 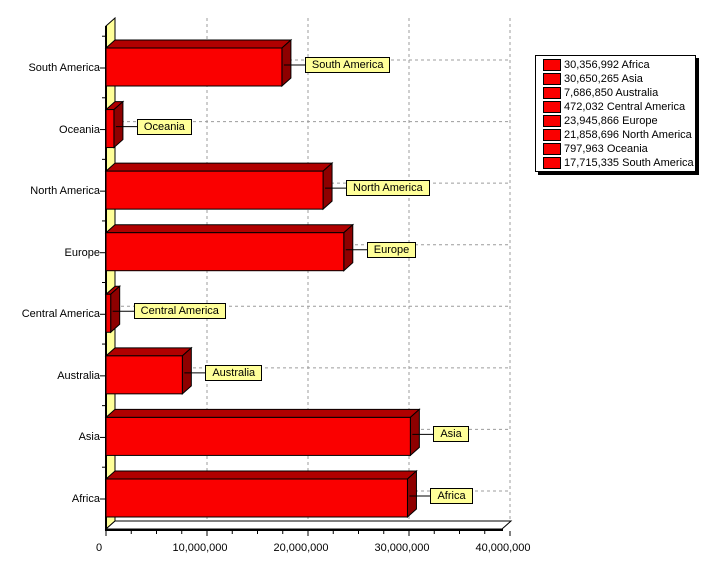 I want to click on legend-item-label: 17,715,335 South America, so click(x=629, y=163).